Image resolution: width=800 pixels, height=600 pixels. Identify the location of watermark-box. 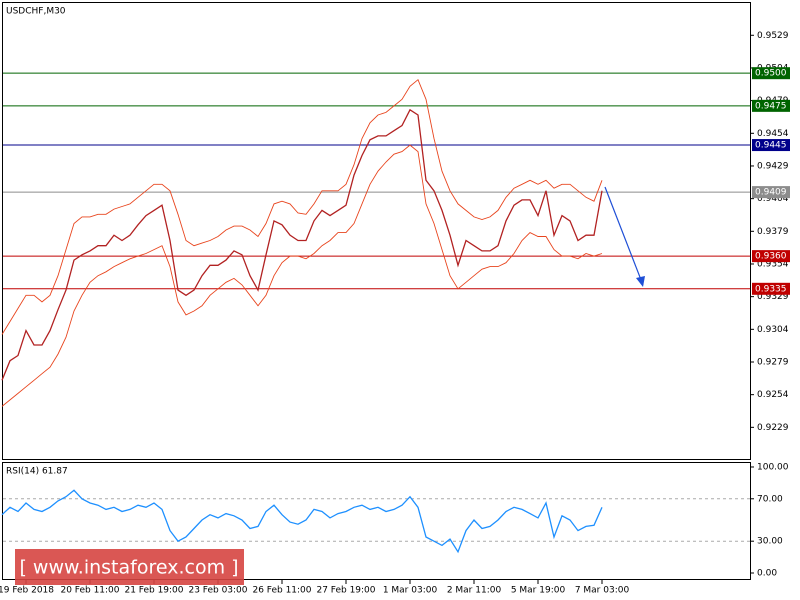
(129, 567).